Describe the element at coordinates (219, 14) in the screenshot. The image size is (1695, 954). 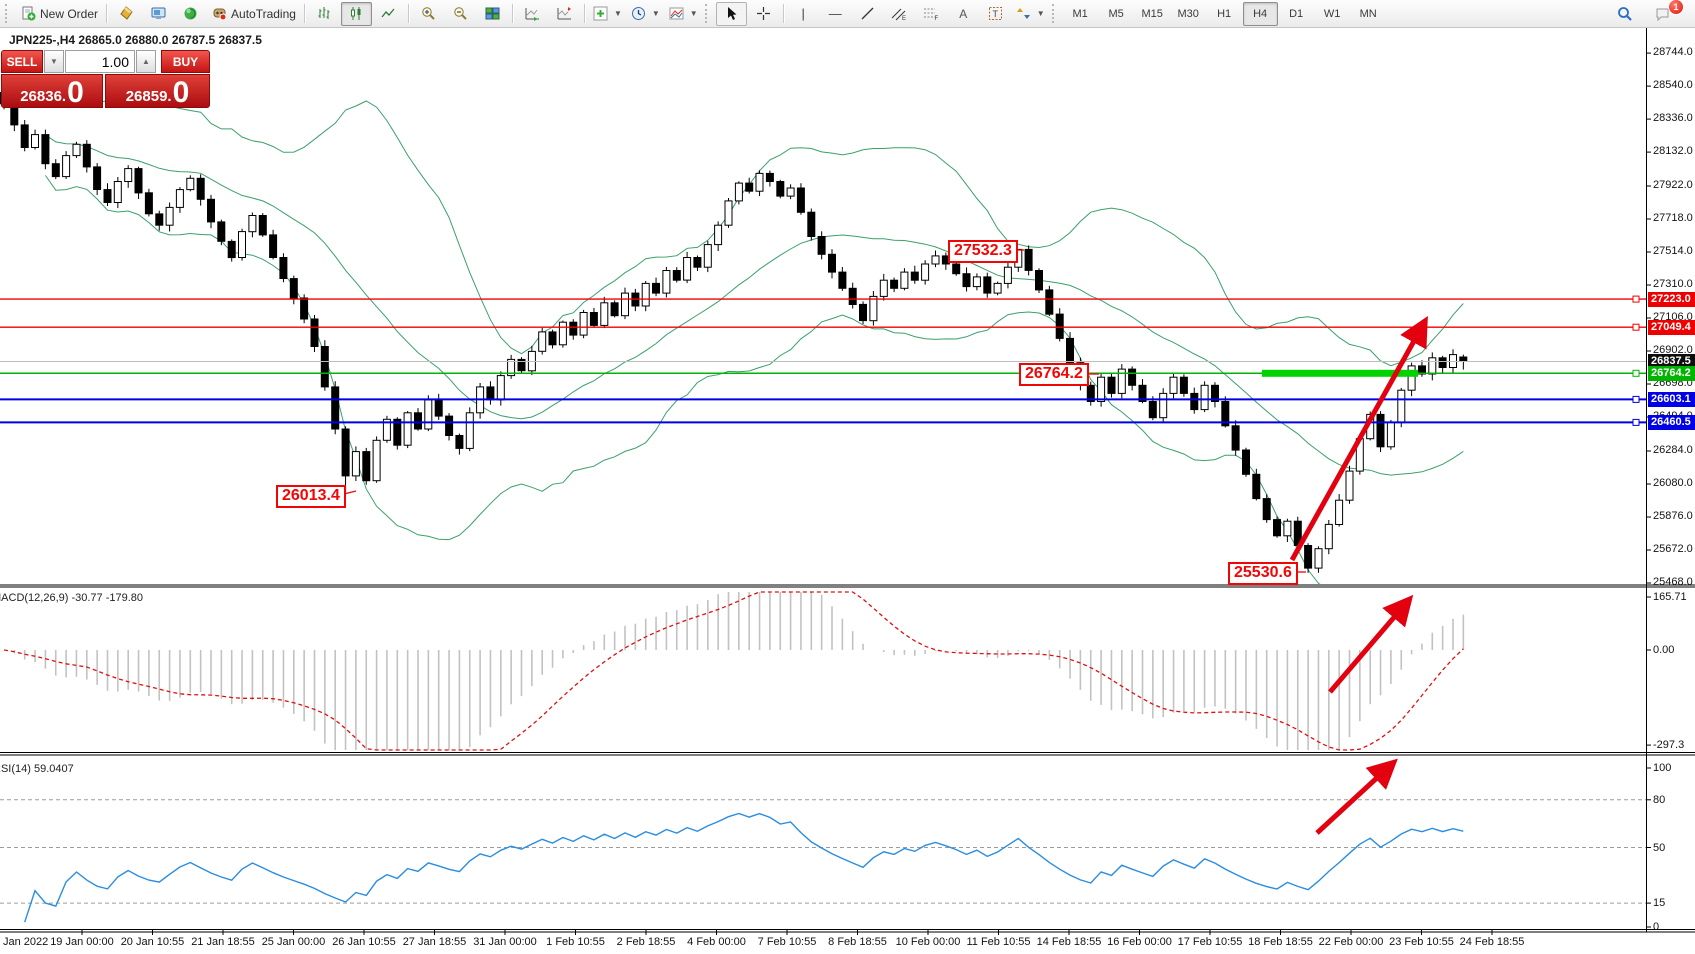
I see `autotrading-icon` at that location.